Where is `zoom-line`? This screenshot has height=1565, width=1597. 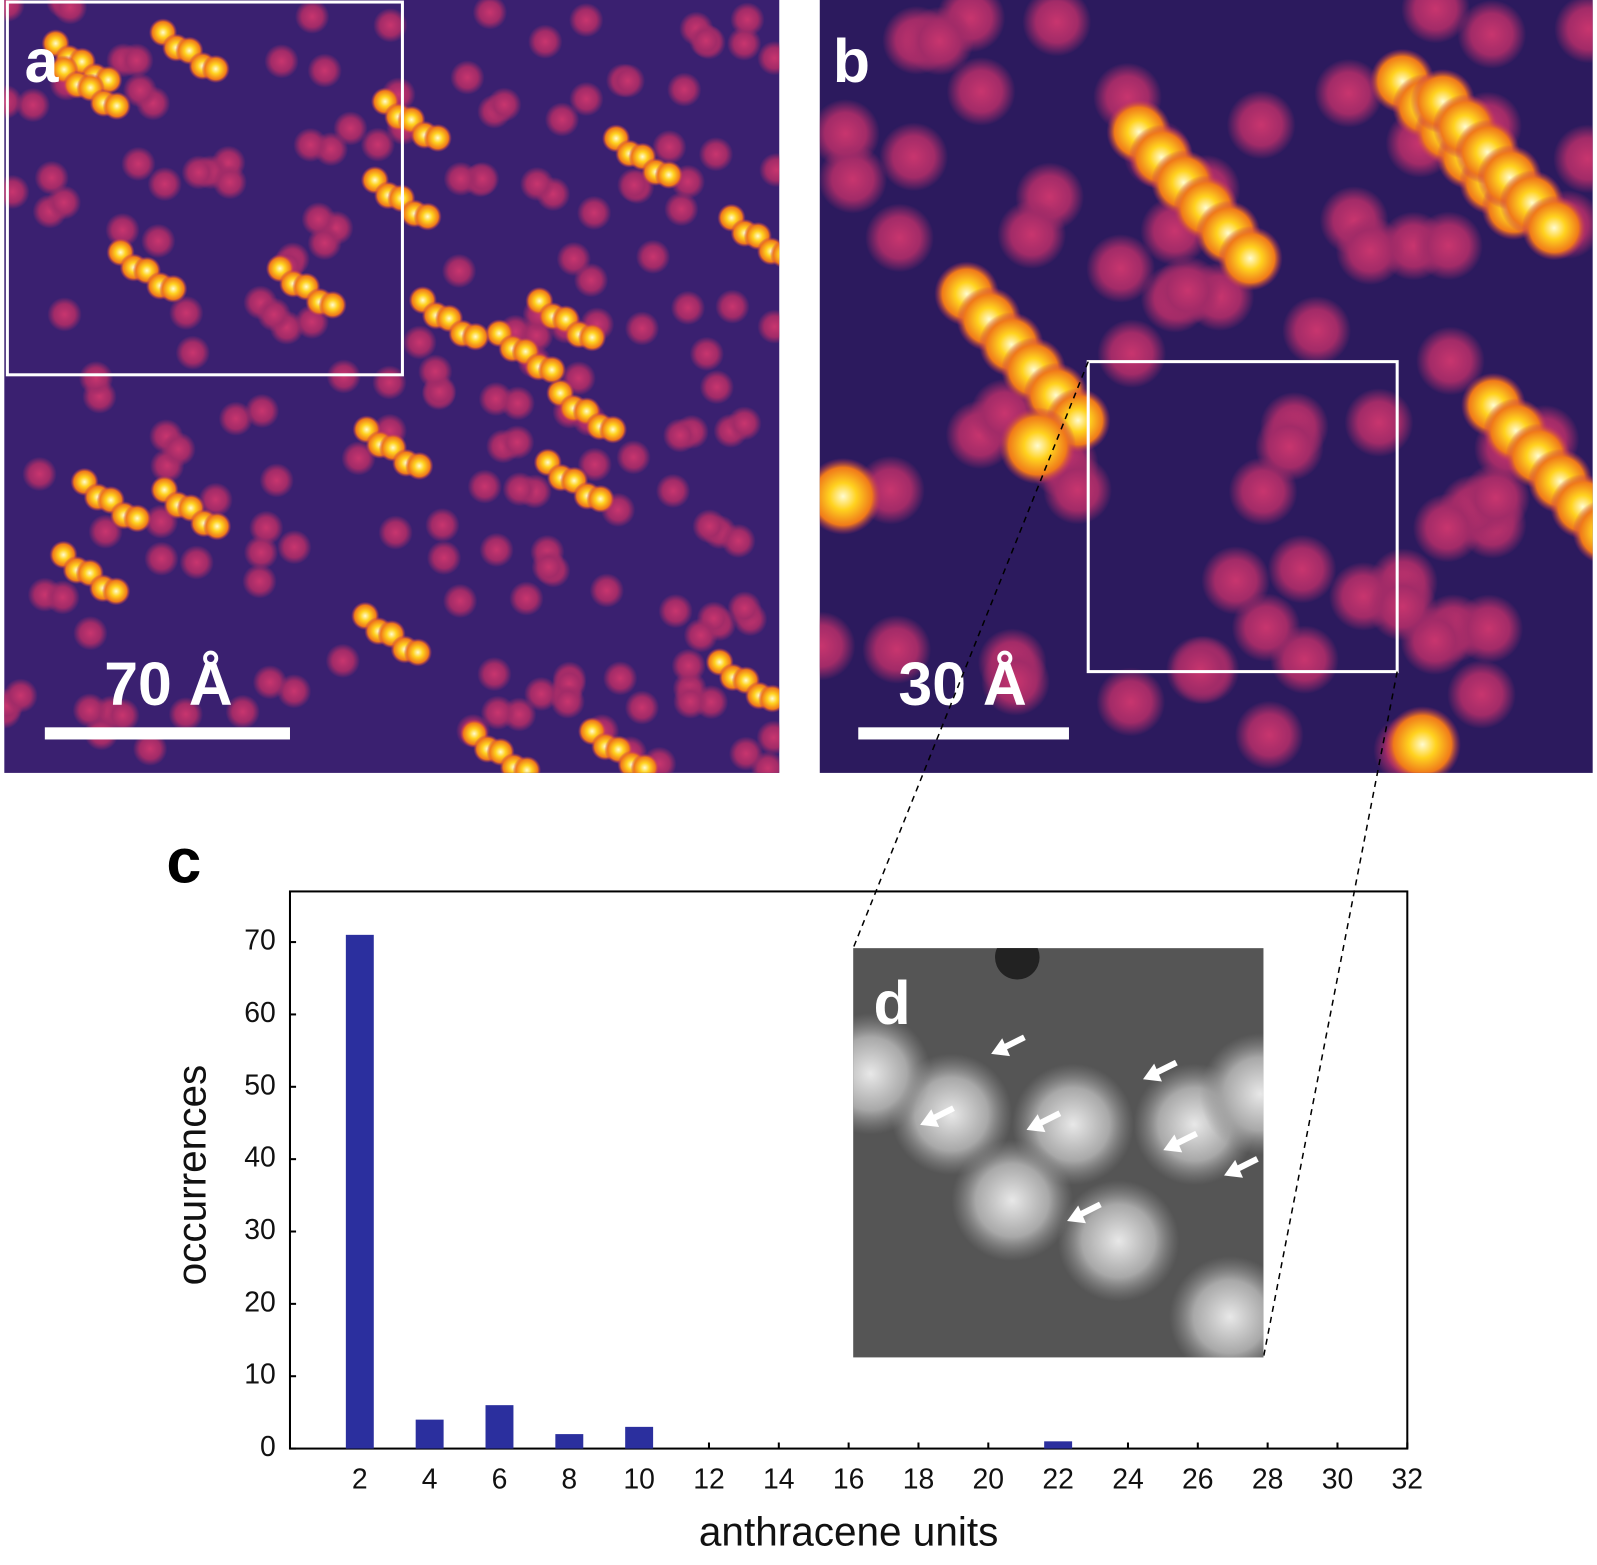
zoom-line is located at coordinates (1330, 1014).